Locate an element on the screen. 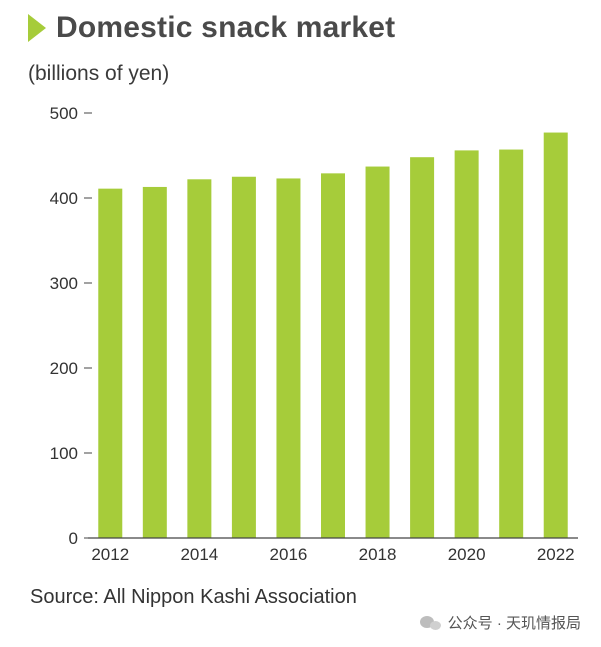  y-tick-label: 300 is located at coordinates (64, 283).